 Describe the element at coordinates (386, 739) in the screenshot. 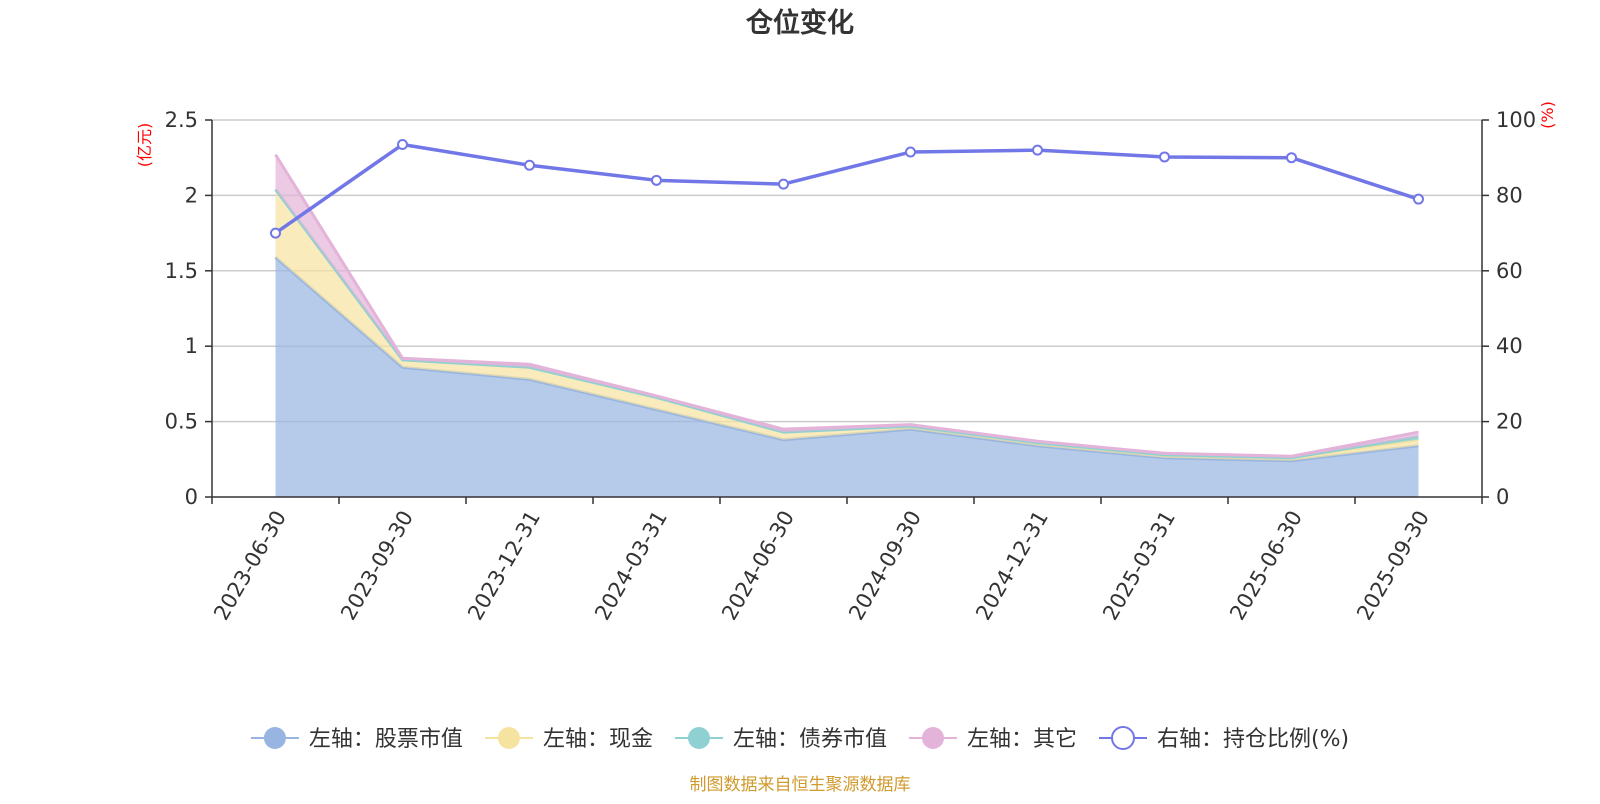

I see `legend-label: 左轴：股票市值` at that location.